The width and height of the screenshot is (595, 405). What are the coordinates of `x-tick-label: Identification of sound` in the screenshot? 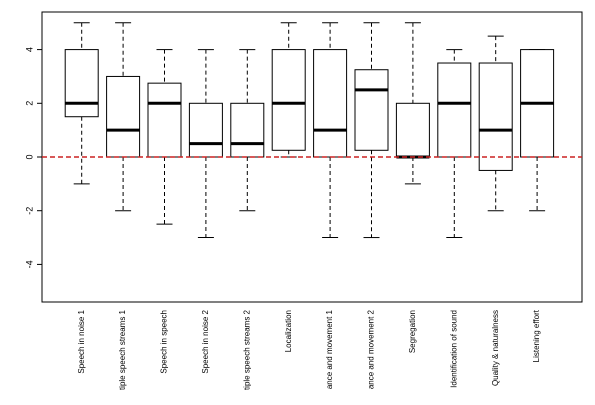 It's located at (453, 349).